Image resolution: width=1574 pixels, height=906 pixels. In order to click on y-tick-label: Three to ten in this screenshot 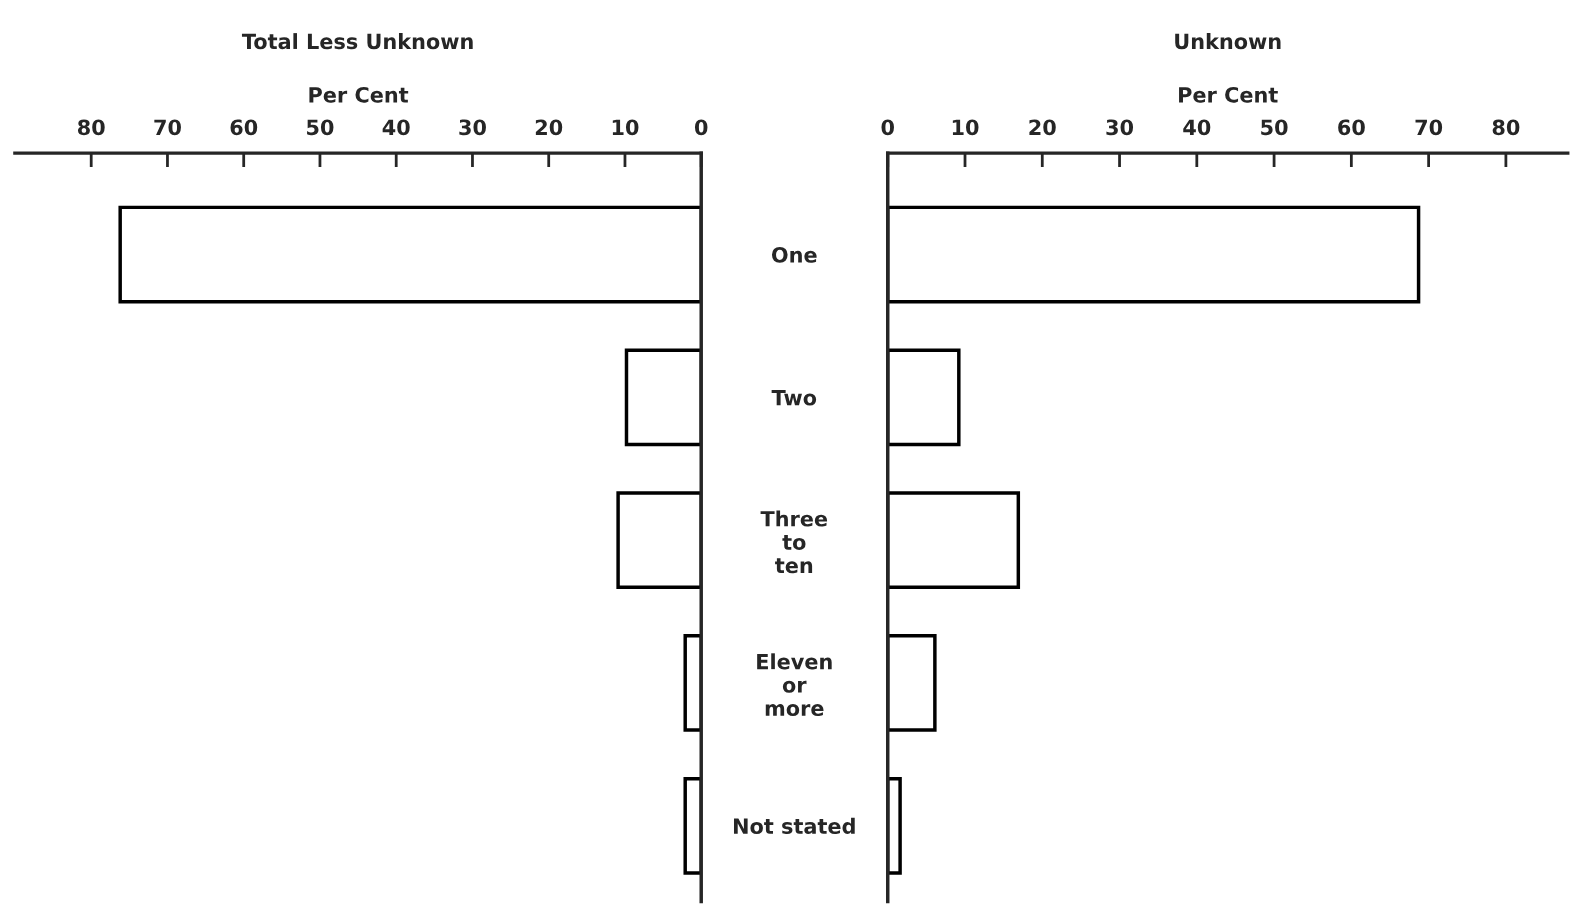, I will do `click(794, 542)`.